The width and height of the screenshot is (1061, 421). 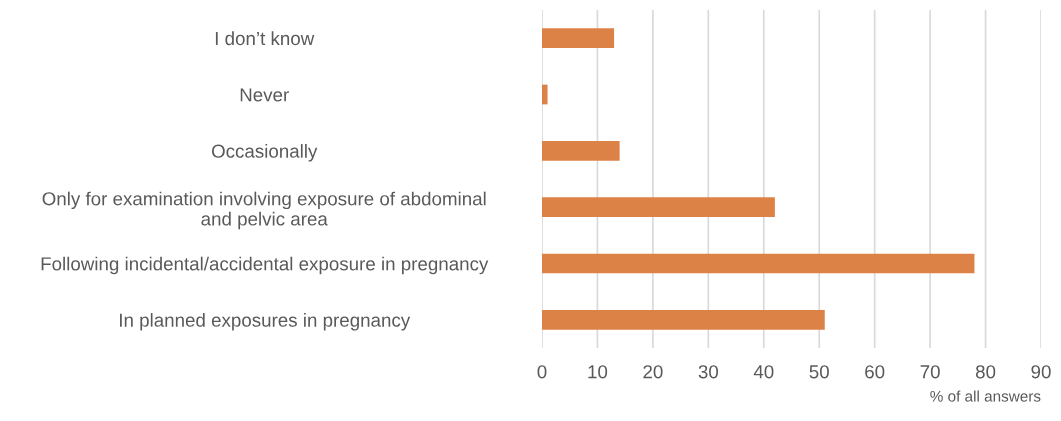 What do you see at coordinates (708, 372) in the screenshot?
I see `x-tick-label: 30` at bounding box center [708, 372].